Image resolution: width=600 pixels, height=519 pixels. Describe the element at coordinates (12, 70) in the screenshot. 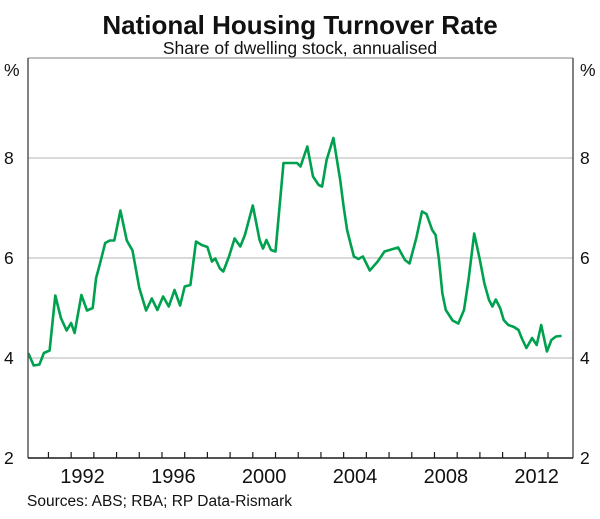

I see `y-axis-unit-left: %` at that location.